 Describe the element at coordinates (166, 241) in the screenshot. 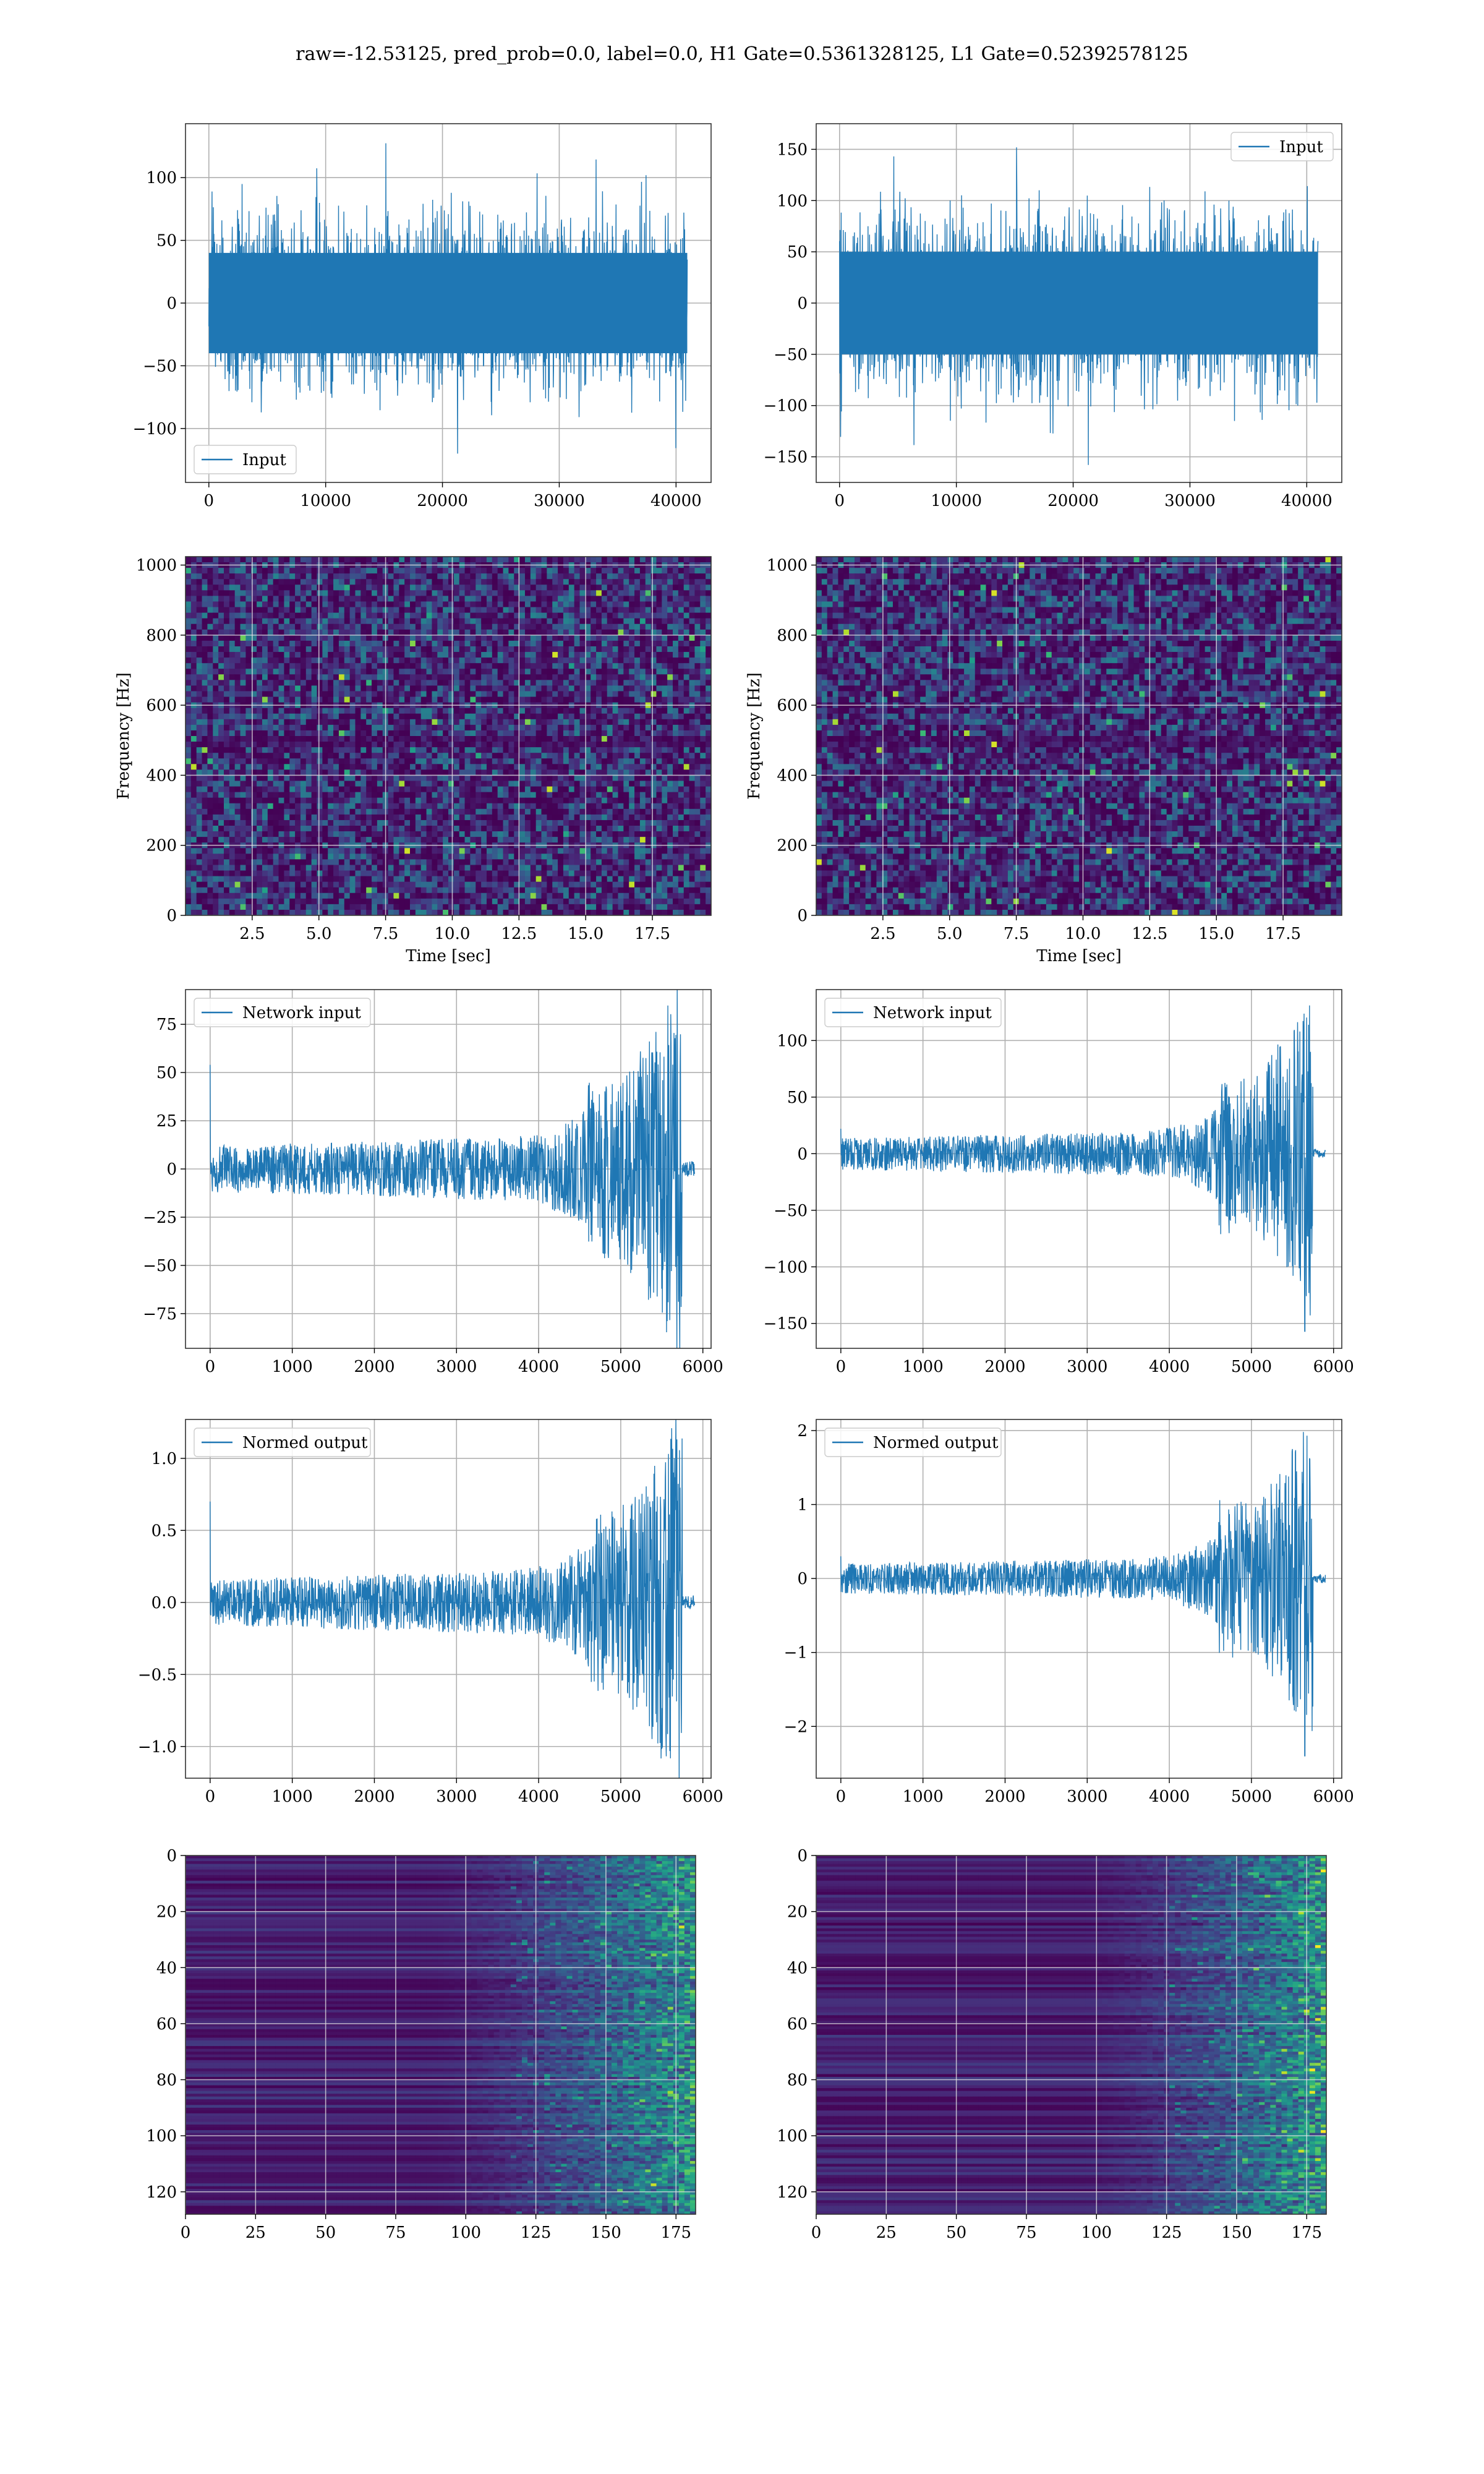

I see `y-tick-label: 50` at that location.